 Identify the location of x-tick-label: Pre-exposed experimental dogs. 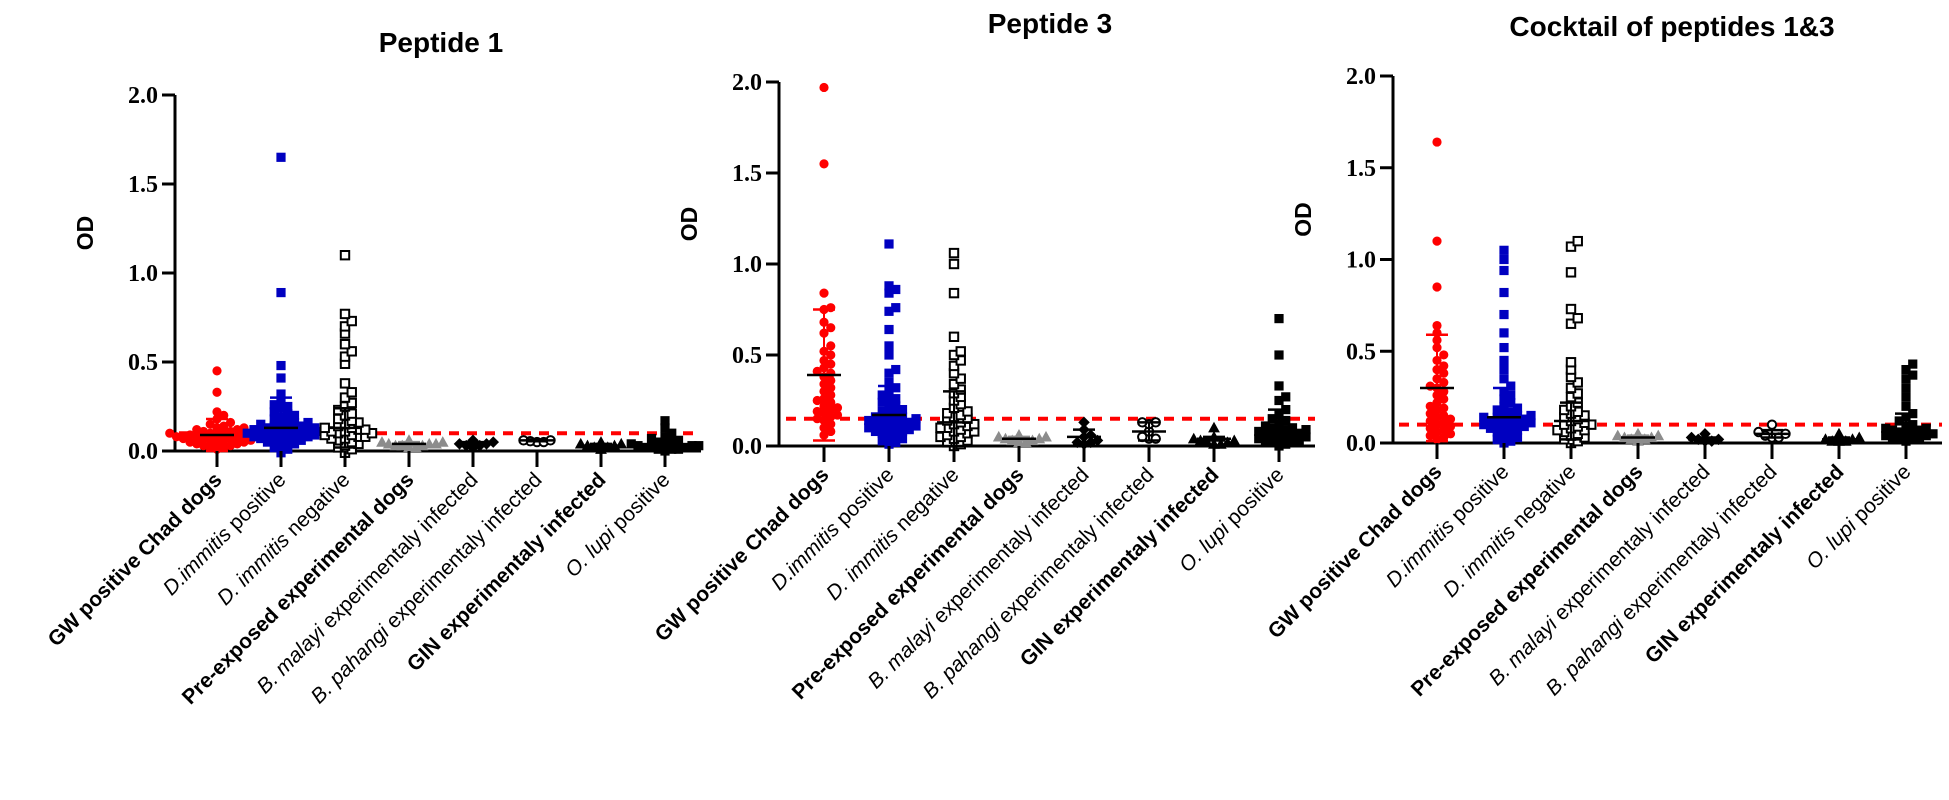
(908, 583).